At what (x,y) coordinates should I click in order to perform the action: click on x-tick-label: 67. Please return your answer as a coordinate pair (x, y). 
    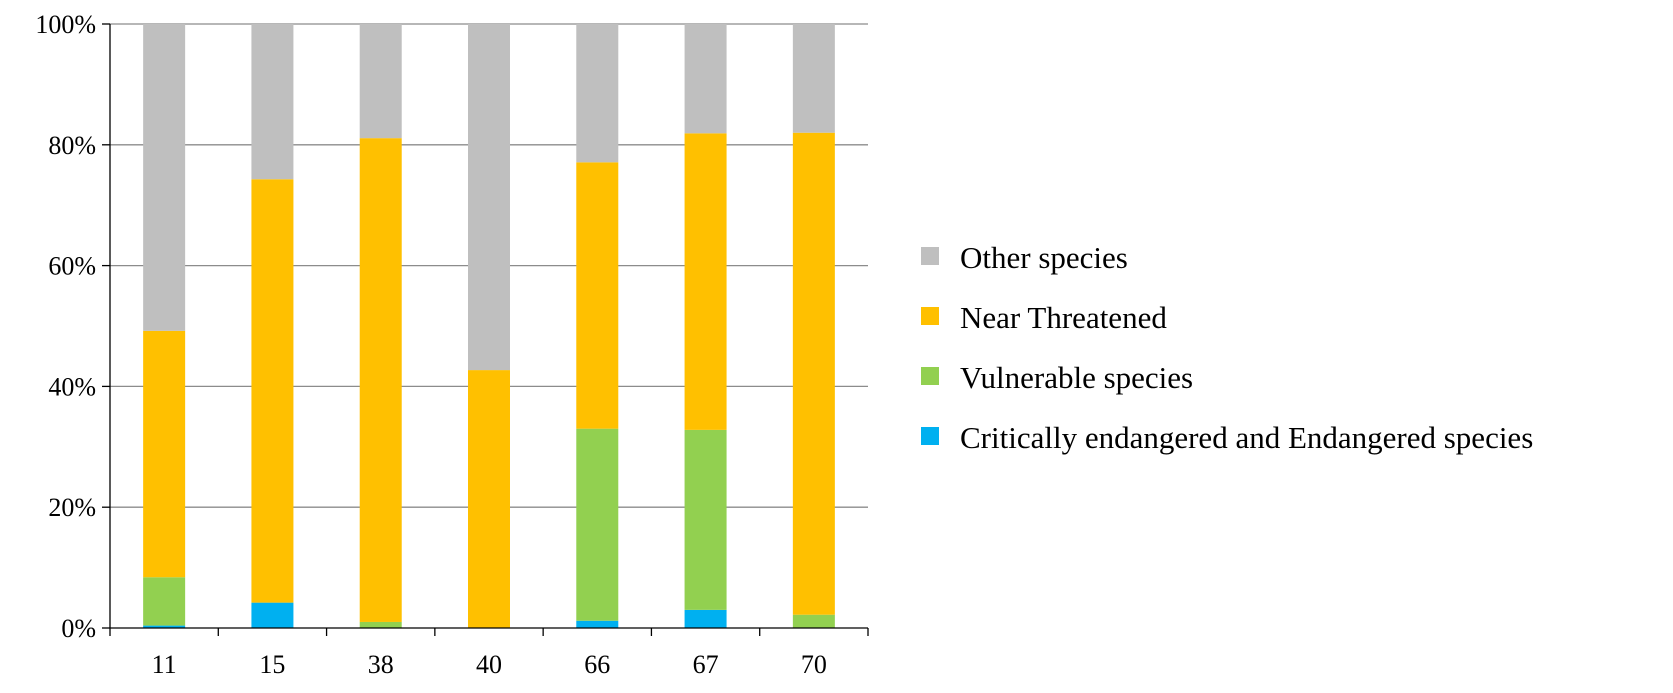
    Looking at the image, I should click on (706, 664).